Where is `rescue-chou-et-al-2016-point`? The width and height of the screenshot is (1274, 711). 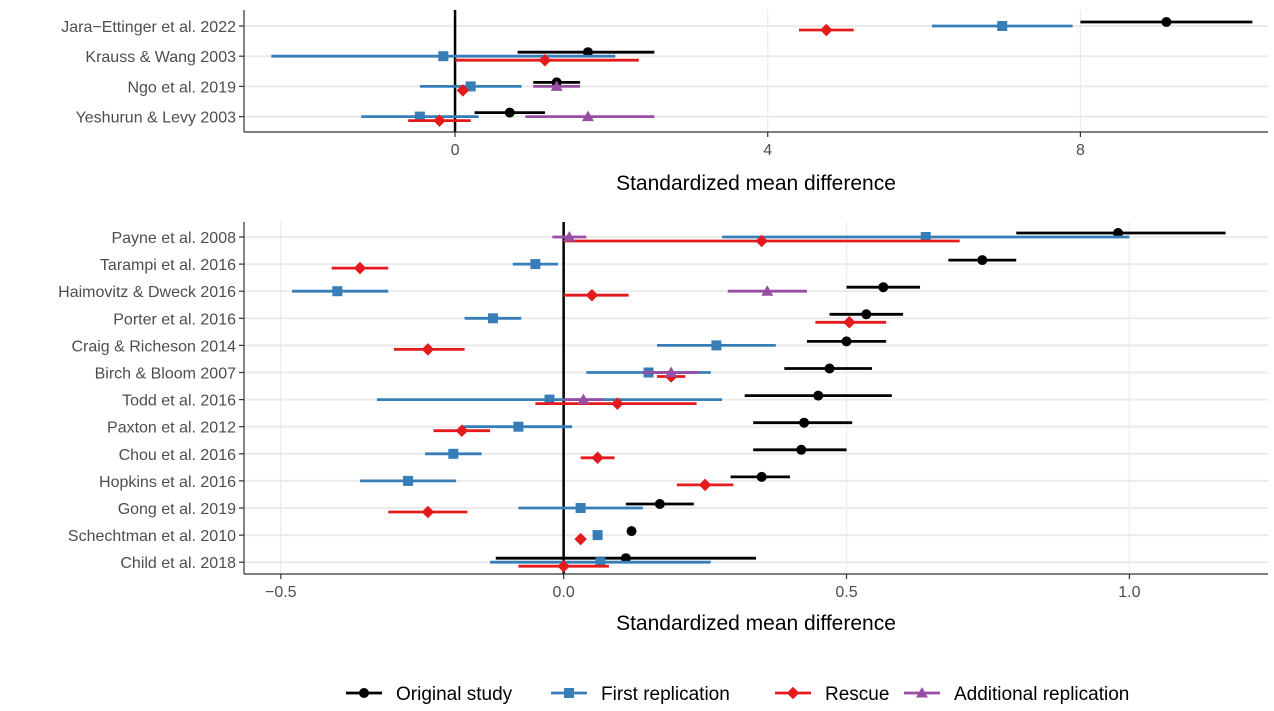 rescue-chou-et-al-2016-point is located at coordinates (597, 458).